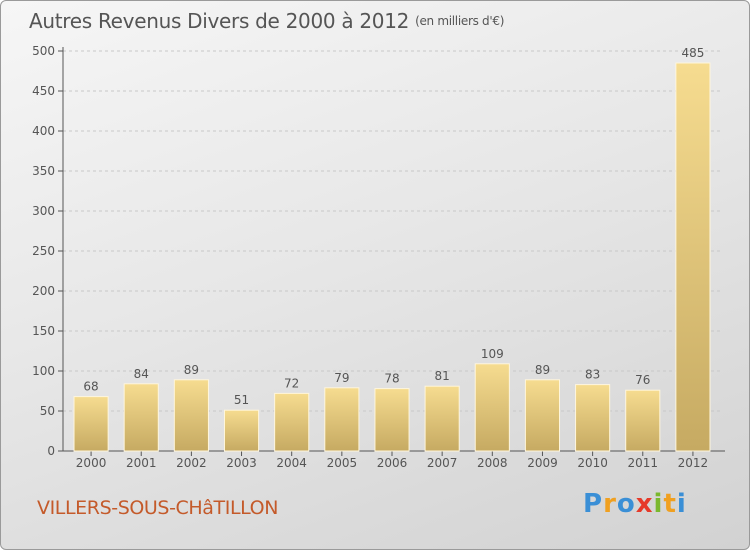  I want to click on logo-letter: r, so click(610, 504).